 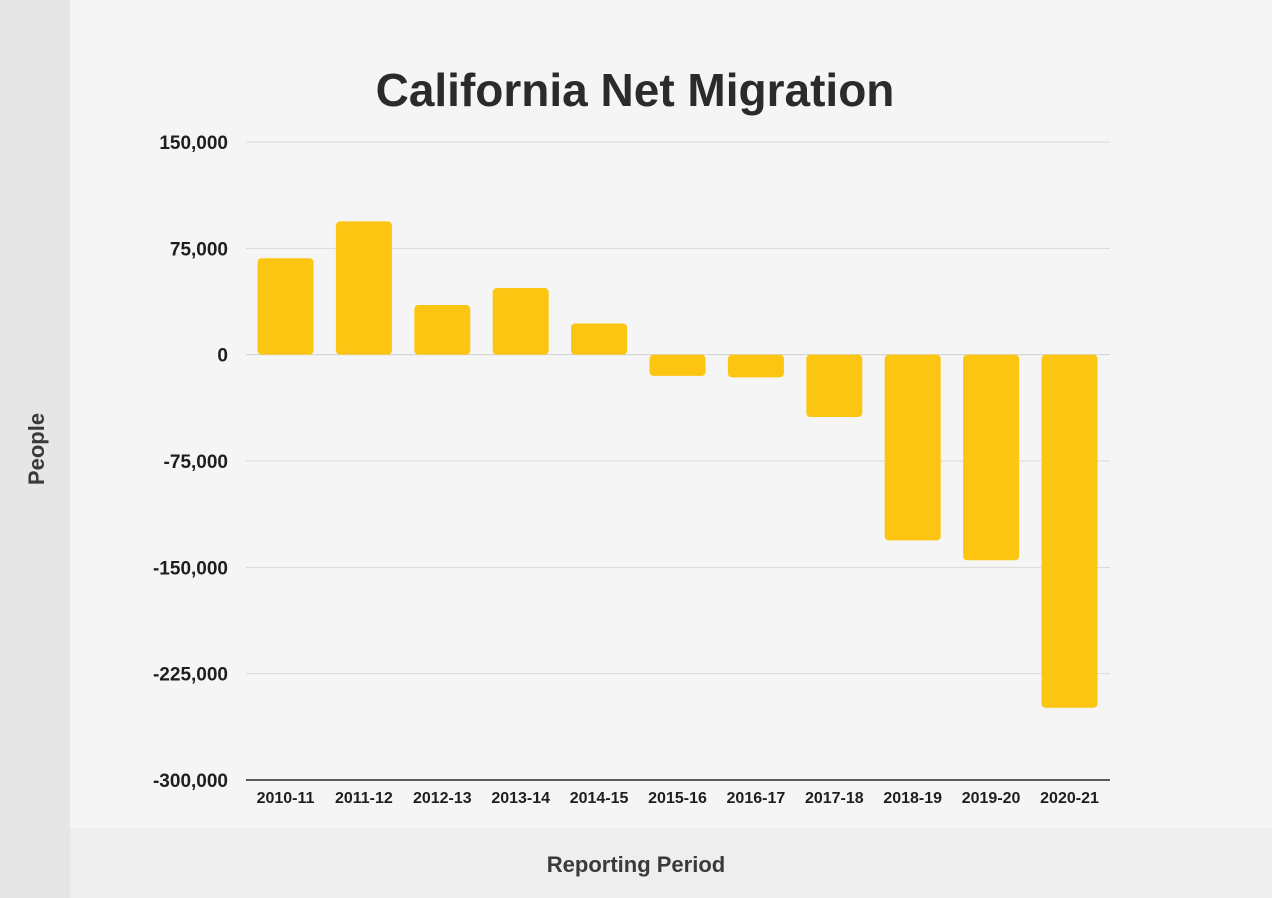 What do you see at coordinates (834, 798) in the screenshot?
I see `x-tick-label: 2017-18` at bounding box center [834, 798].